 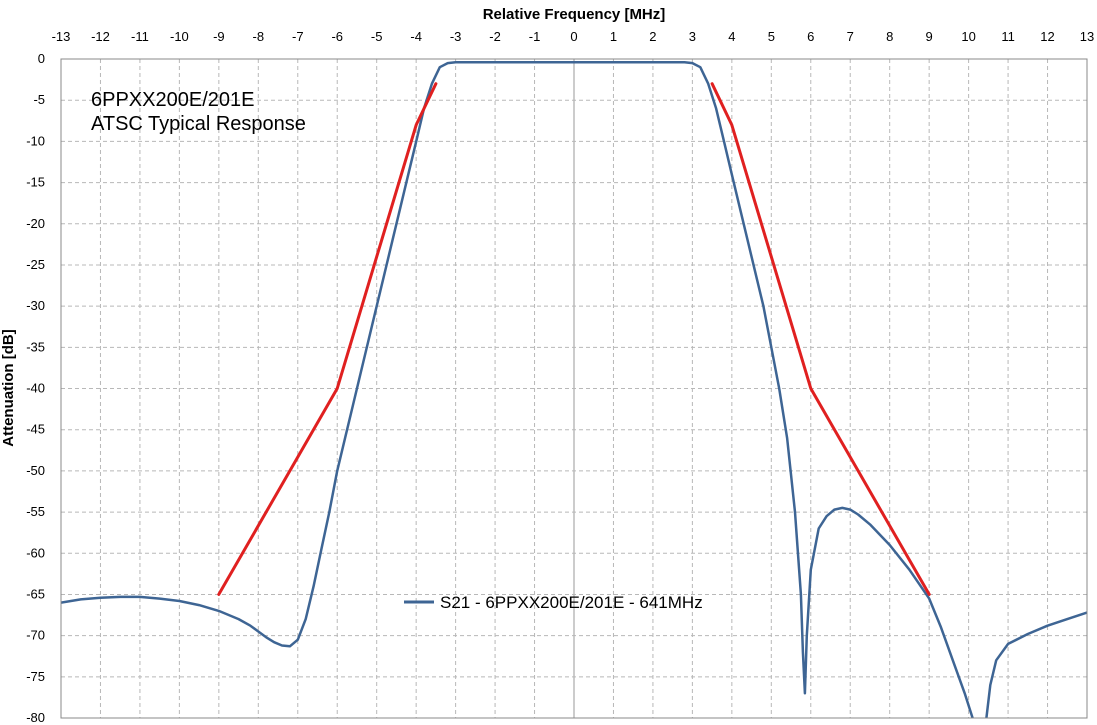 What do you see at coordinates (968, 36) in the screenshot?
I see `x-tick-label: 10` at bounding box center [968, 36].